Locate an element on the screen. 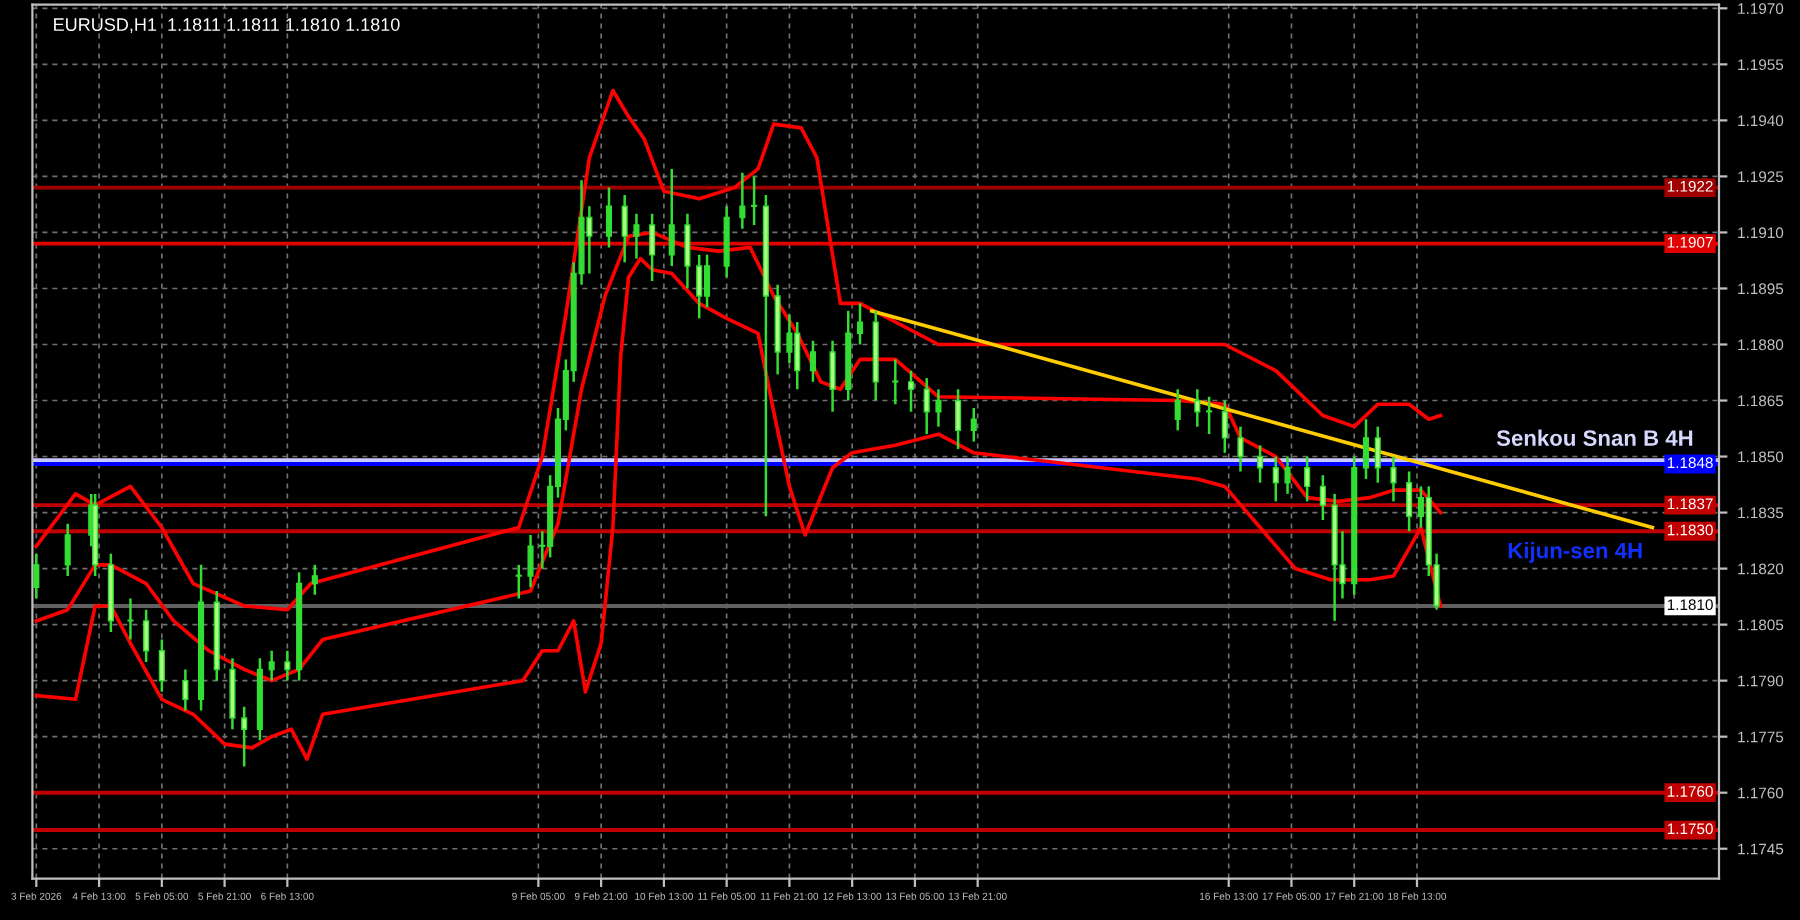 The image size is (1800, 920). annotation: Senkou Snan B 4H is located at coordinates (1594, 437).